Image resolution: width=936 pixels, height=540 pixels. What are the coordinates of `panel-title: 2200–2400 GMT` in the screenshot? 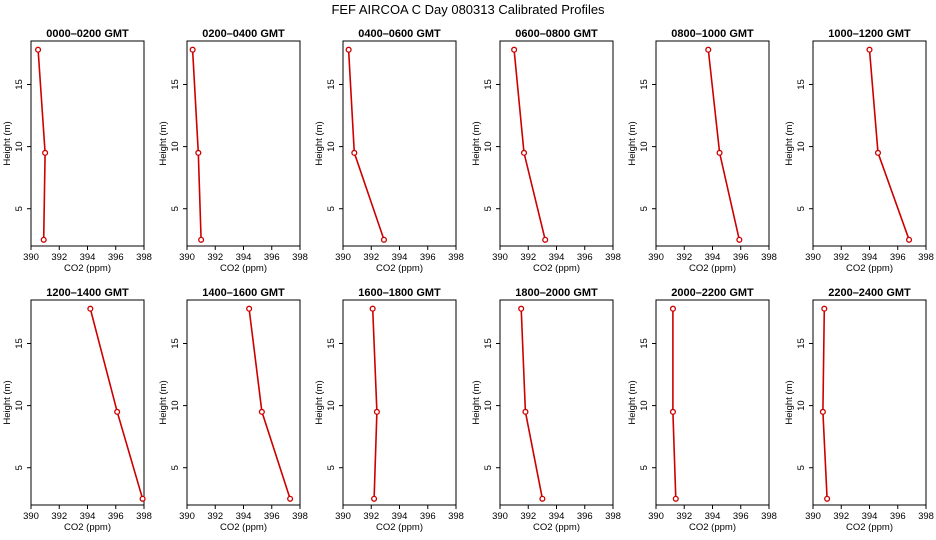 It's located at (869, 293).